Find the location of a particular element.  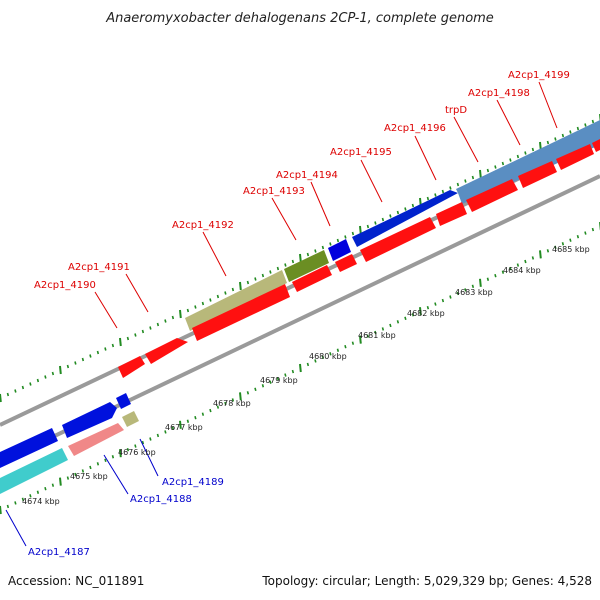

gene-steelblue is located at coordinates (528, 162).